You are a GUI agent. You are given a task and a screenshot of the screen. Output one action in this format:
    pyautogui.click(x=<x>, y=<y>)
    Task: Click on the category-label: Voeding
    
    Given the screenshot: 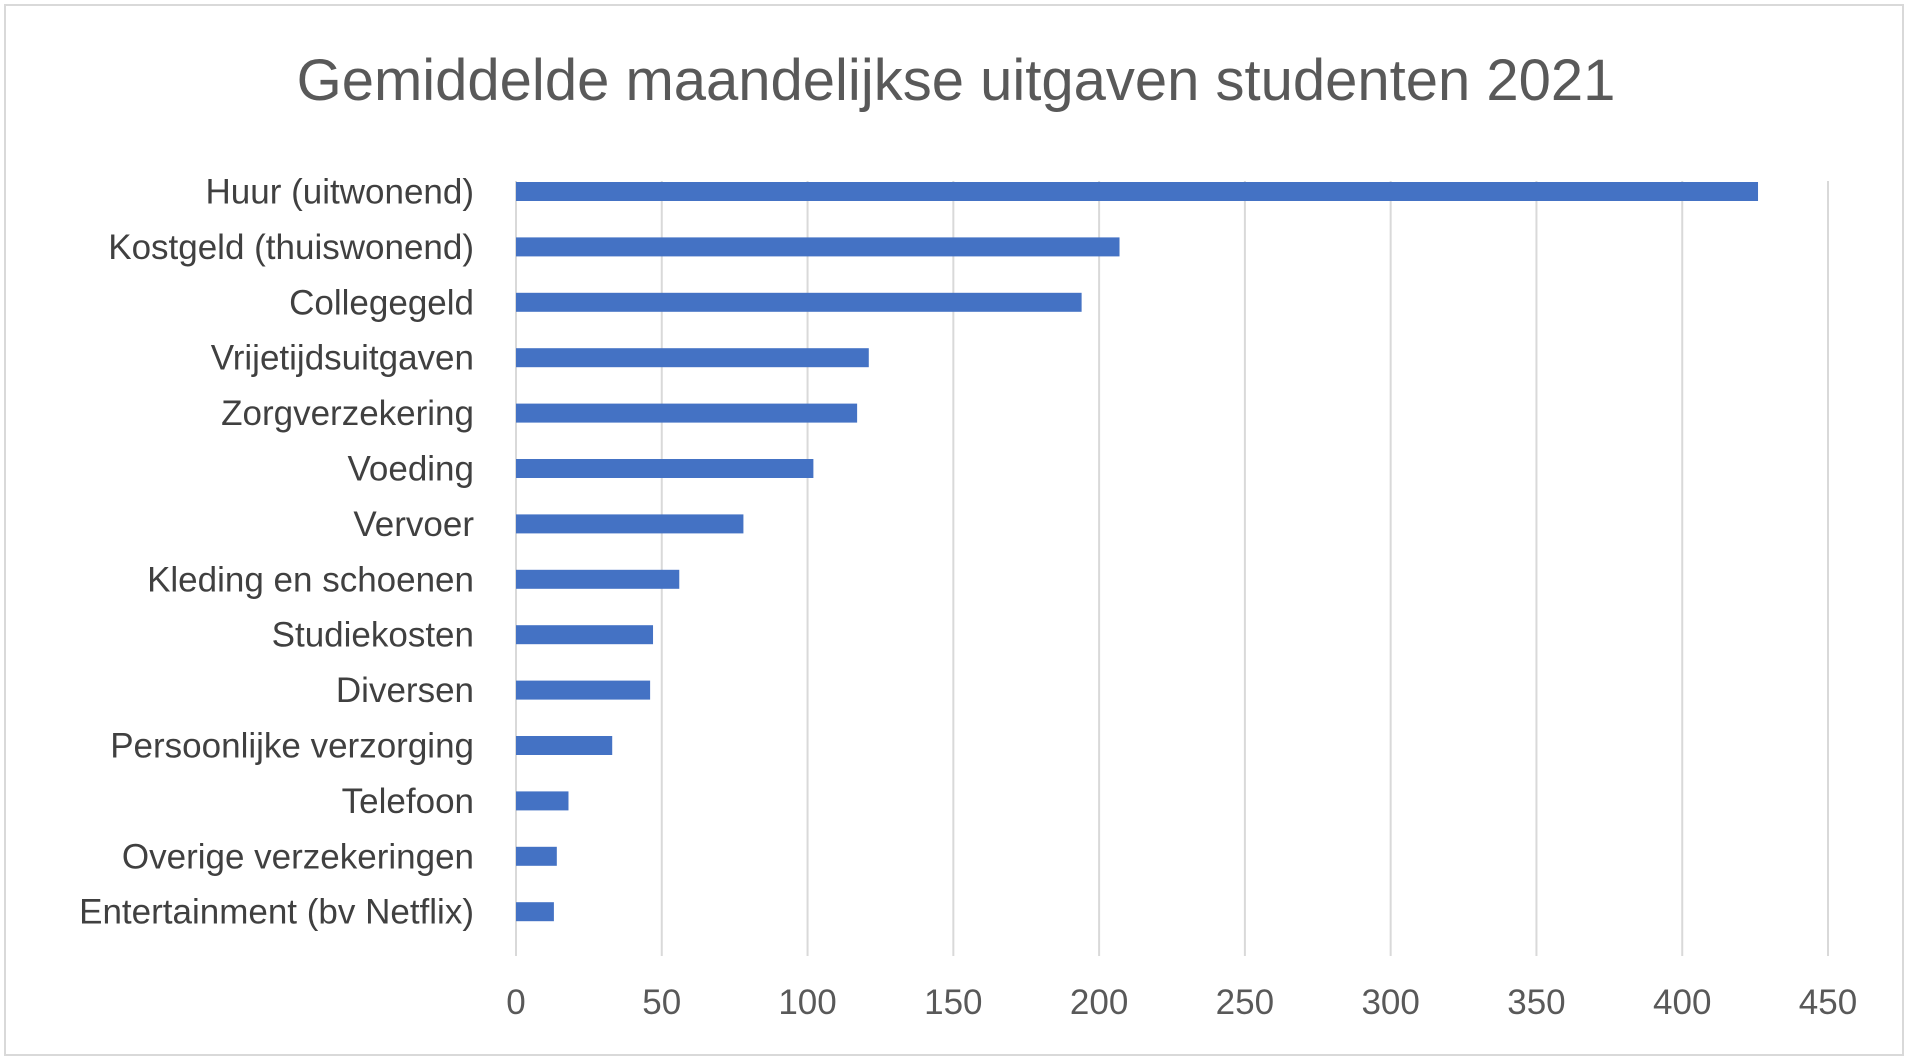 What is the action you would take?
    pyautogui.click(x=410, y=469)
    